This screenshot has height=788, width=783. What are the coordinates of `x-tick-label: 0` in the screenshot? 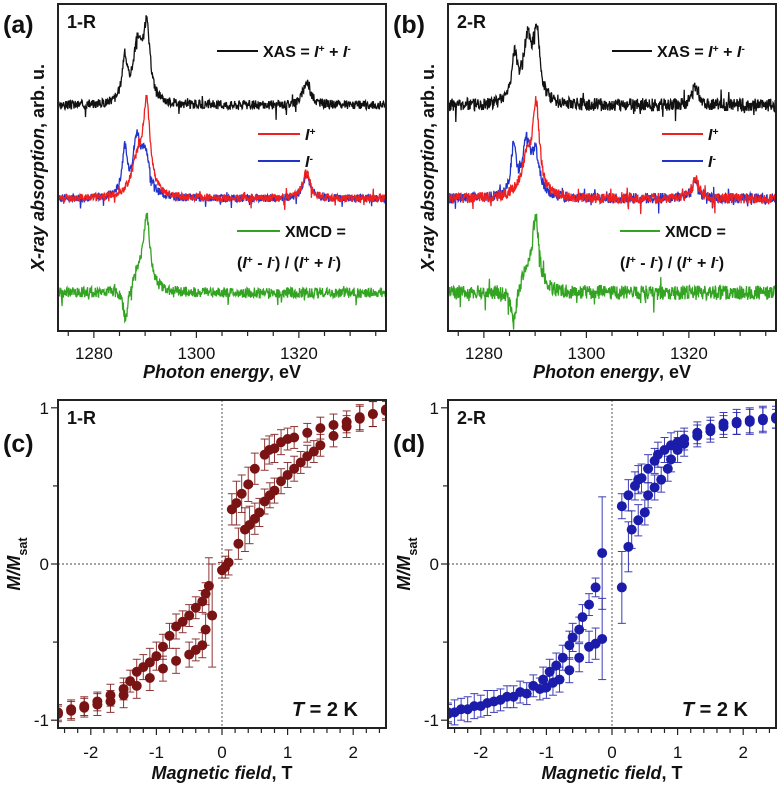 It's located at (221, 752).